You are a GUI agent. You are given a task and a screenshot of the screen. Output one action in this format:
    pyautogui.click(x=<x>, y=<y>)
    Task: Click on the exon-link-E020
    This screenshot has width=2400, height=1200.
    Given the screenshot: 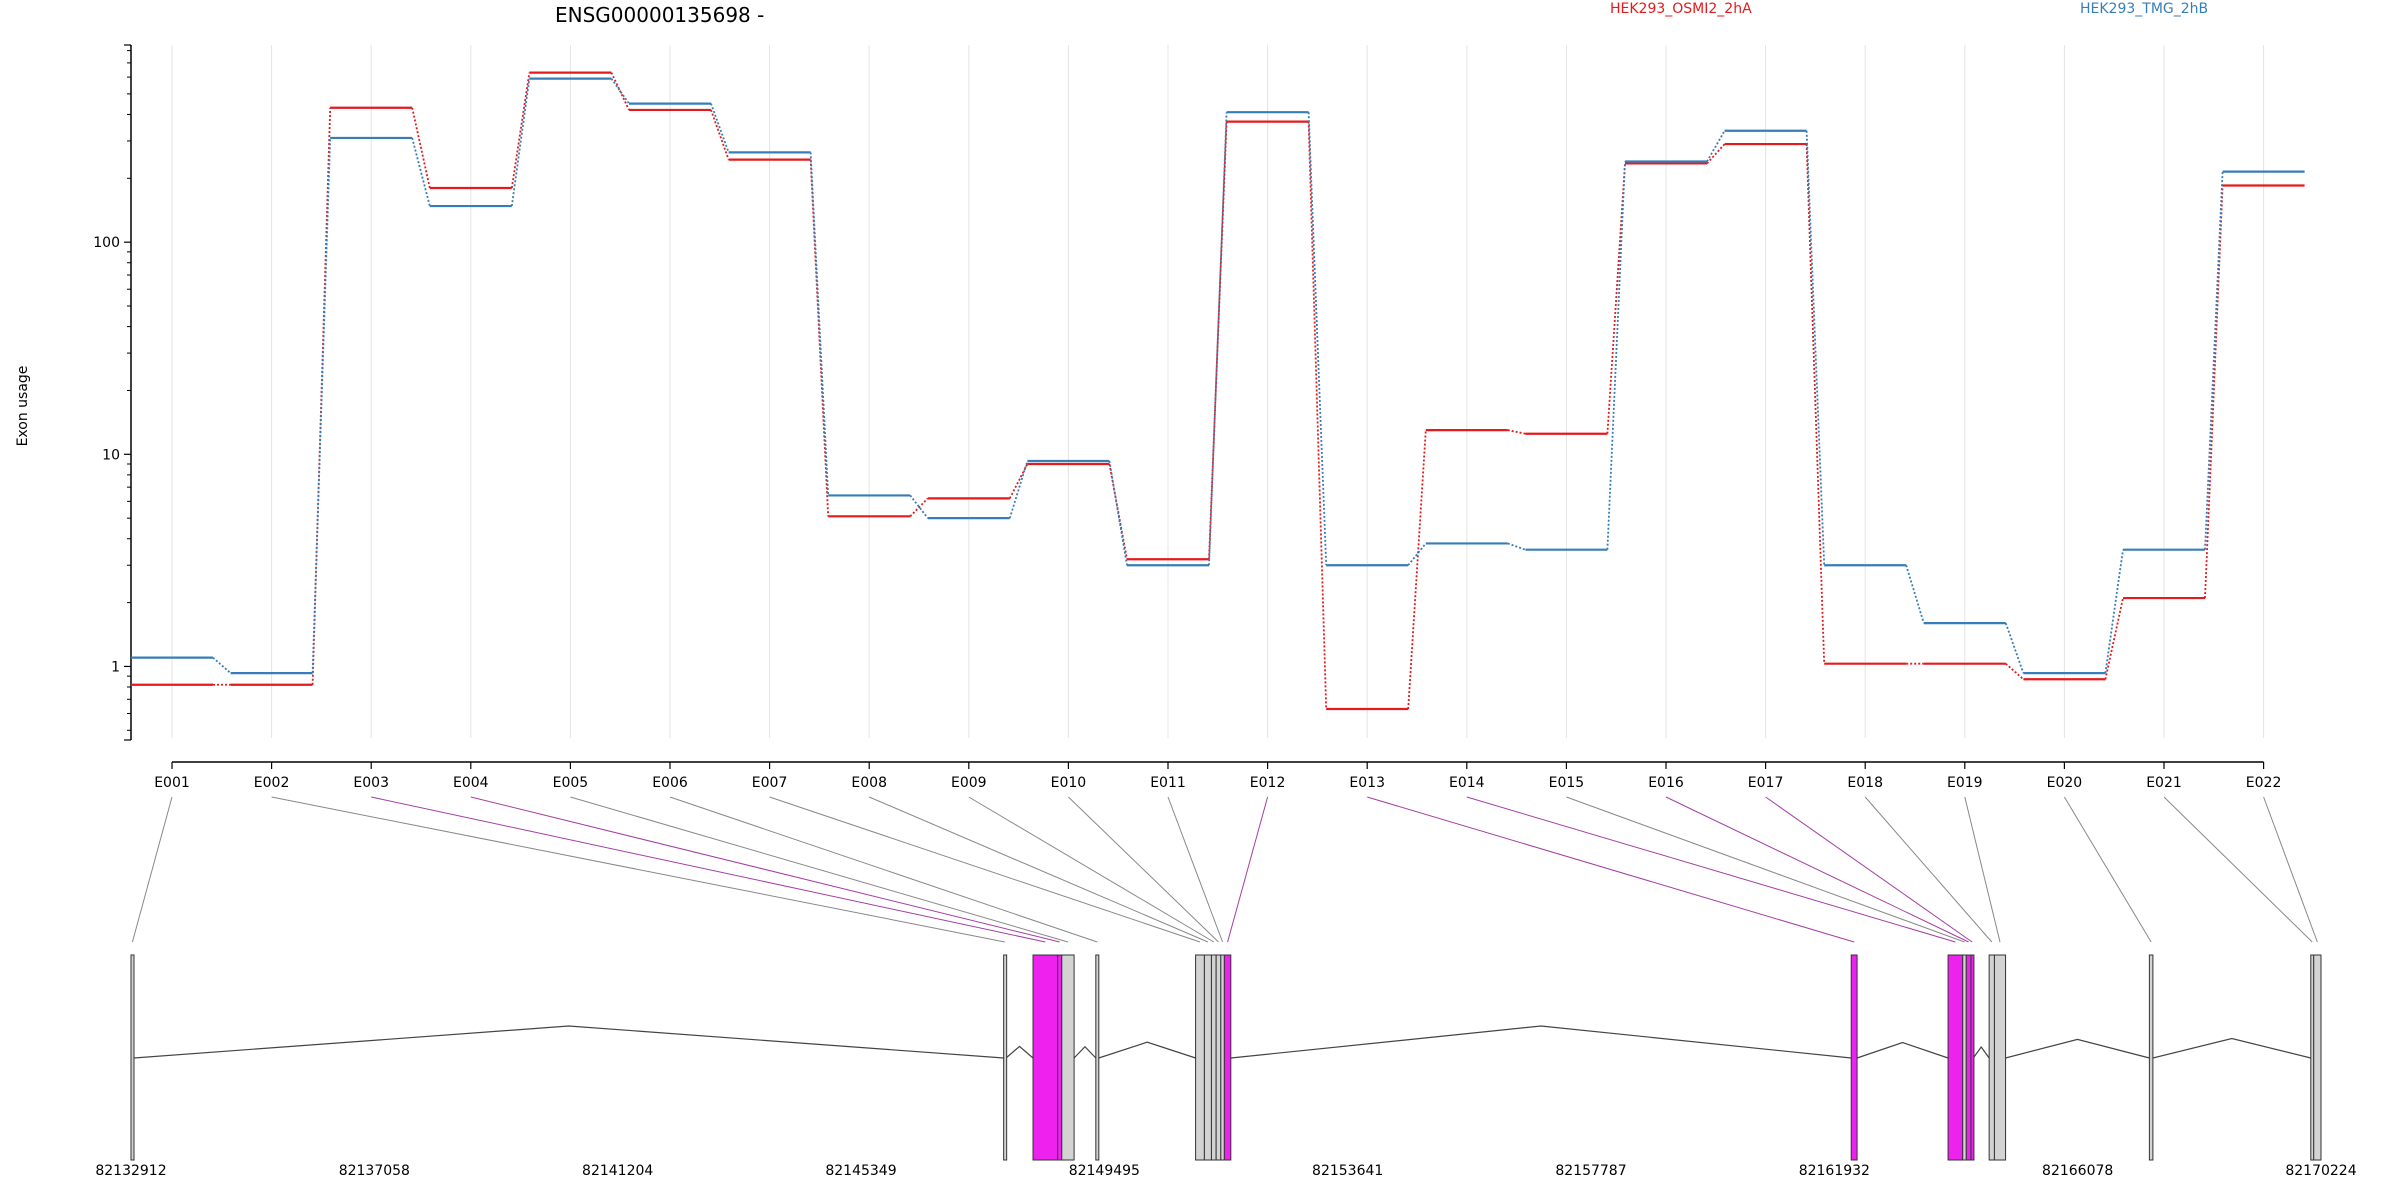 What is the action you would take?
    pyautogui.click(x=2107, y=869)
    